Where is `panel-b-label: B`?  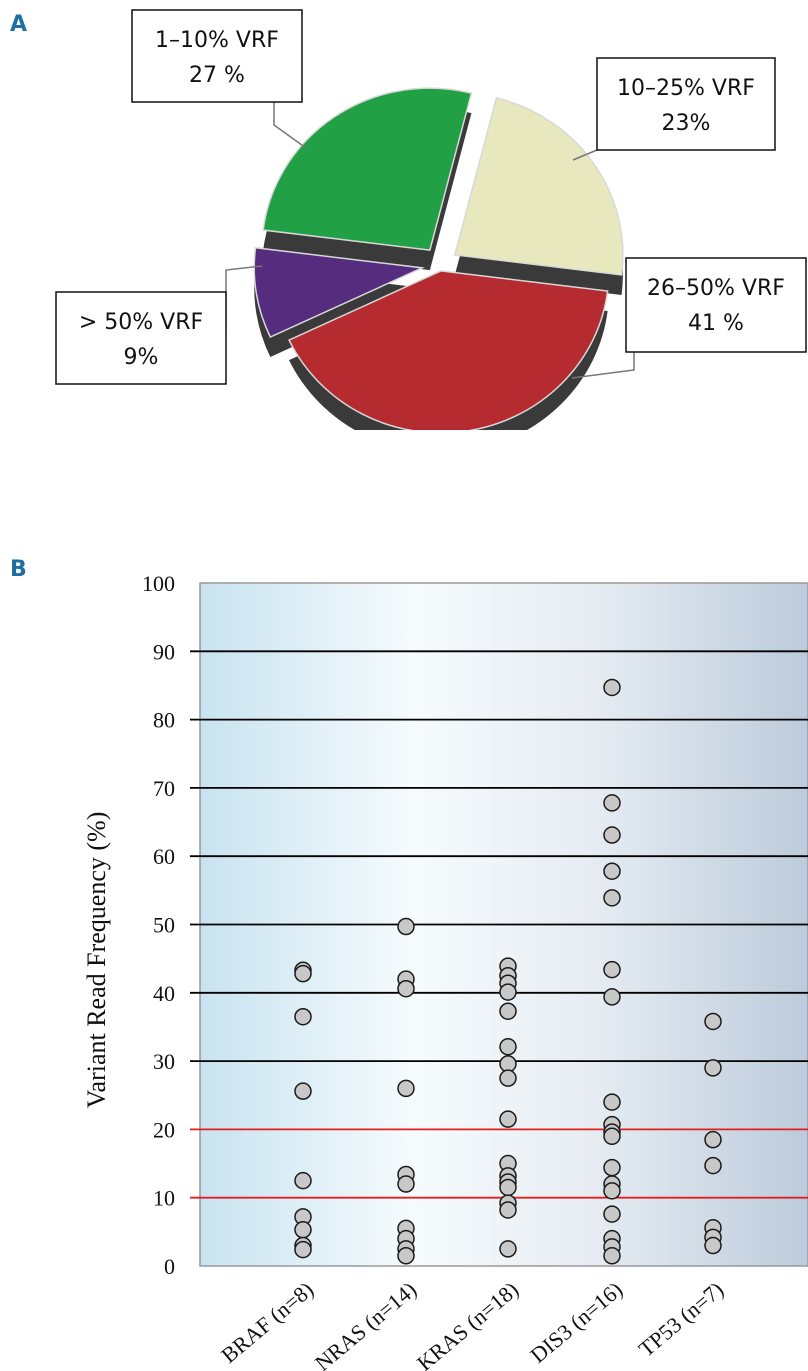
panel-b-label: B is located at coordinates (18, 569).